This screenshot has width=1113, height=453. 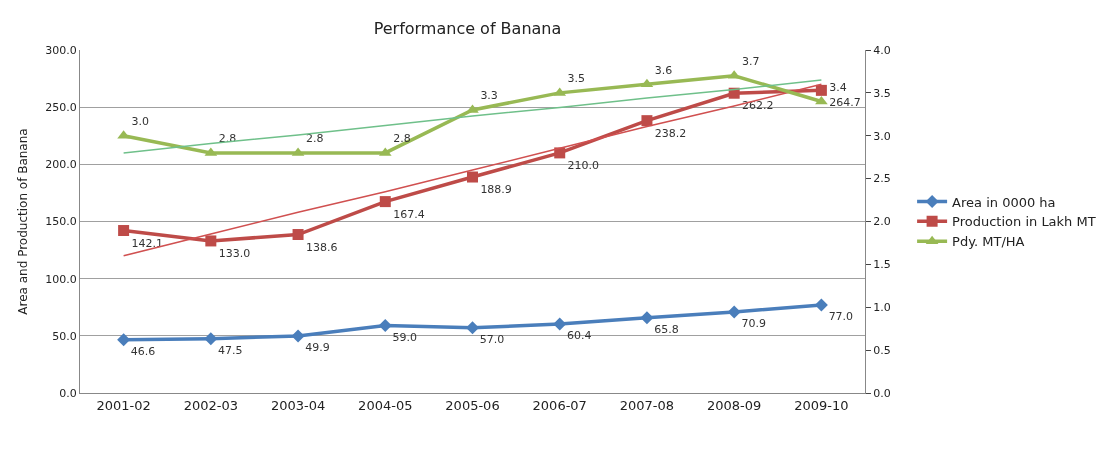 I want to click on data-label: 57.0, so click(x=492, y=340).